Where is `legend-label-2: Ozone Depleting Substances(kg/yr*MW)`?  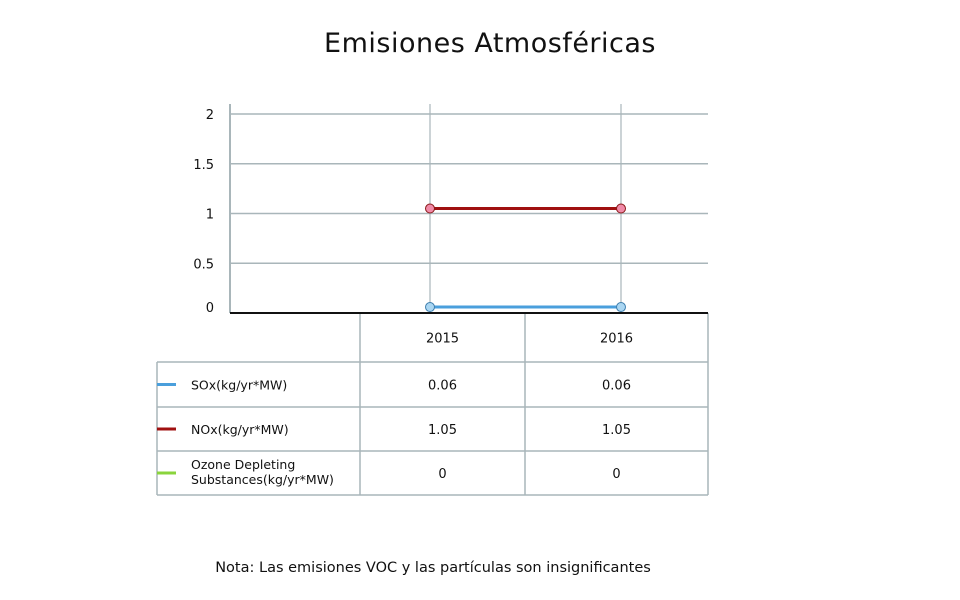
legend-label-2: Ozone Depleting Substances(kg/yr*MW) is located at coordinates (262, 472).